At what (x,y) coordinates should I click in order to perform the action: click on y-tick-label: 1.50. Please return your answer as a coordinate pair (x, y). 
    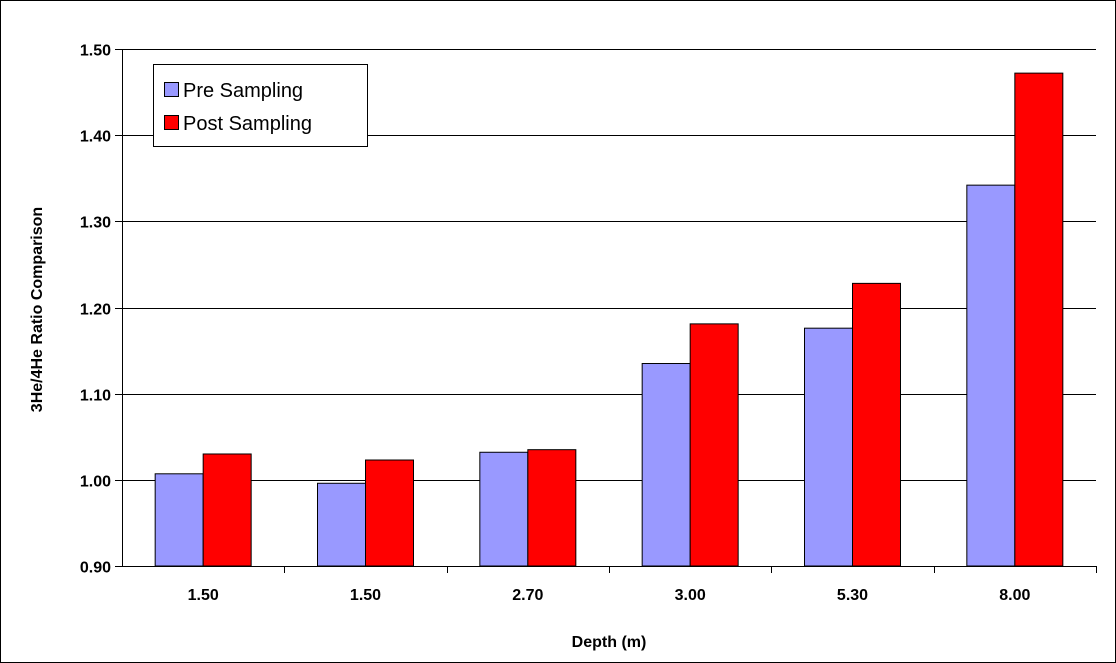
    Looking at the image, I should click on (95, 51).